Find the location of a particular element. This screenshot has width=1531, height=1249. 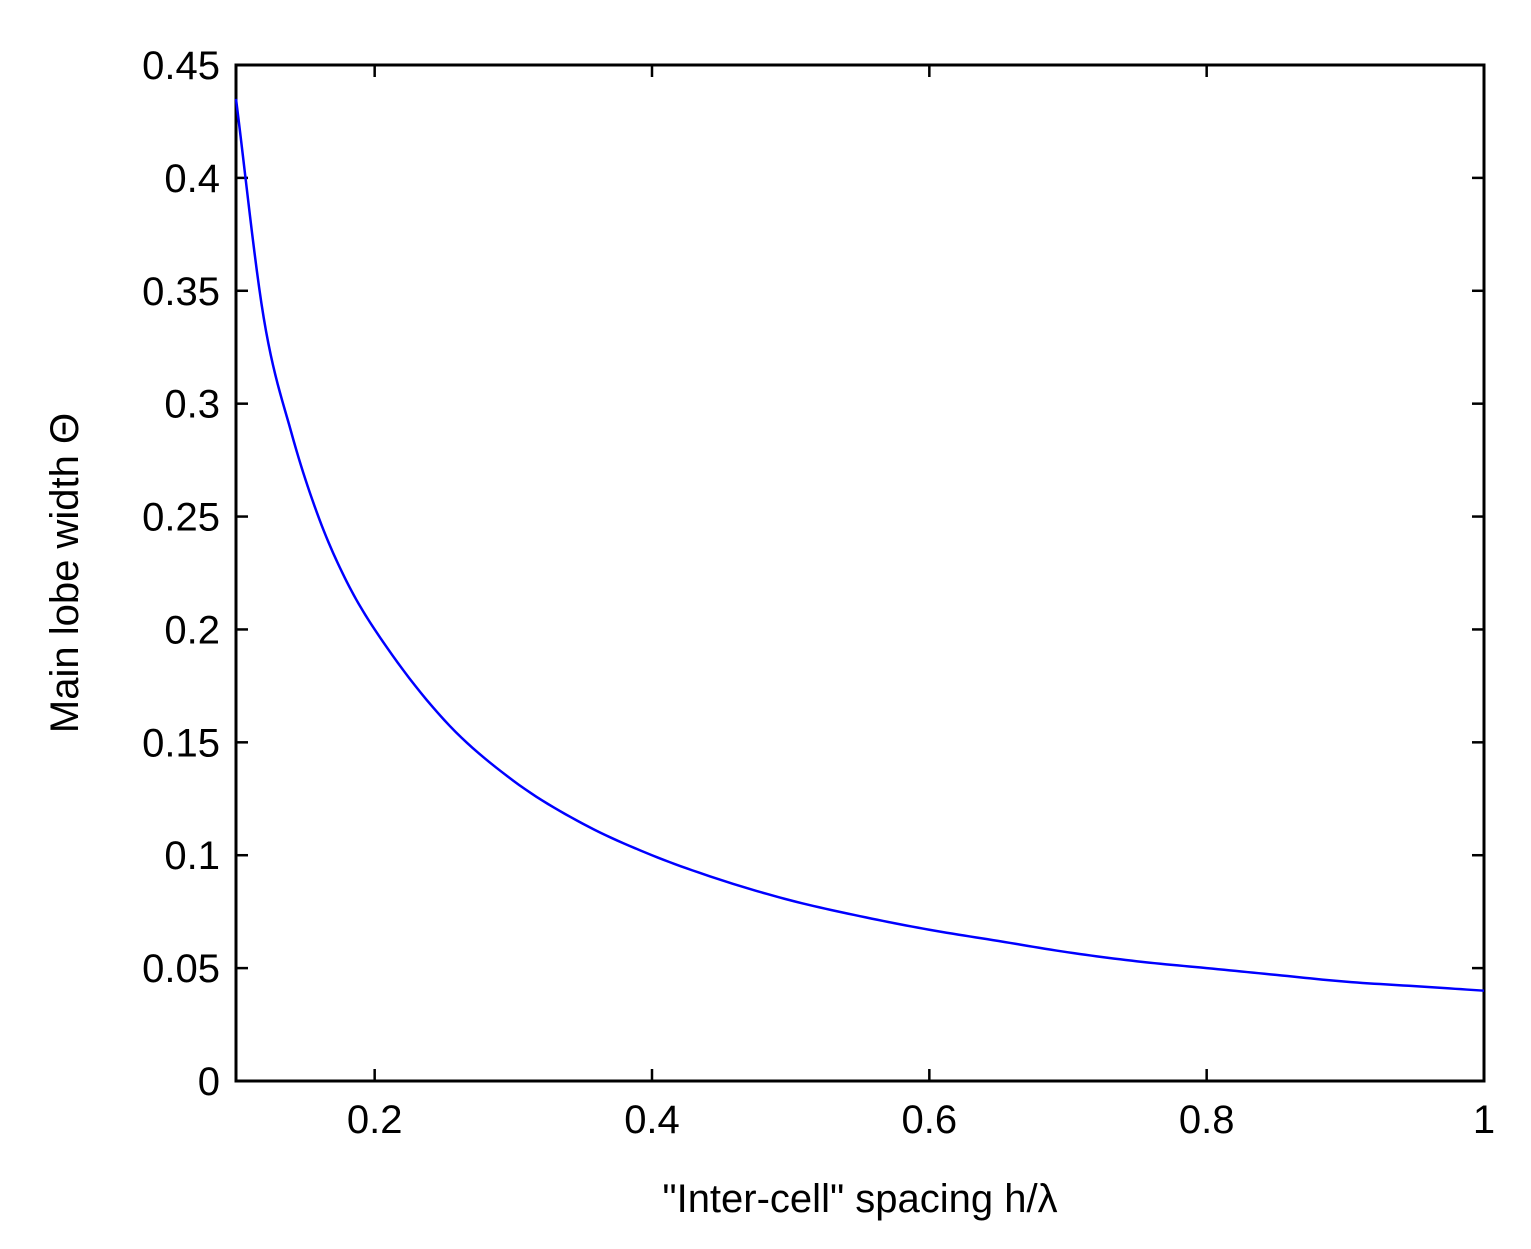

x-tick-label: 0.6 is located at coordinates (930, 1120).